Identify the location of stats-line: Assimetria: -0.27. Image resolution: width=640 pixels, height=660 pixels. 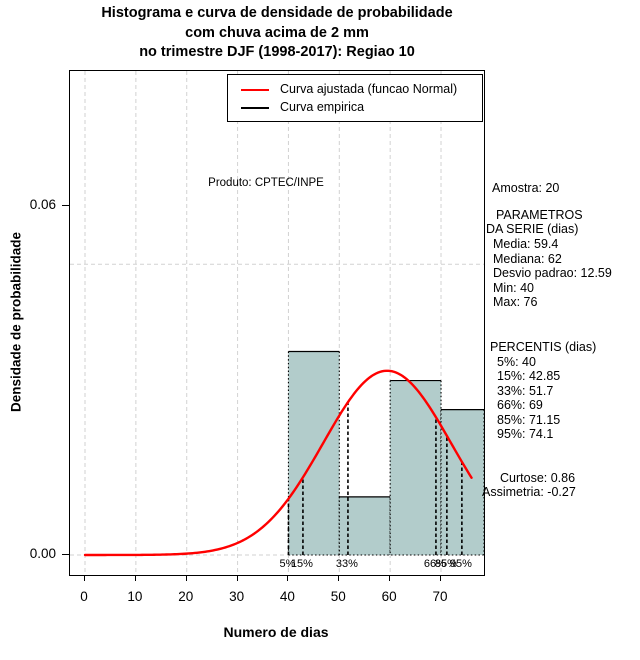
(529, 492).